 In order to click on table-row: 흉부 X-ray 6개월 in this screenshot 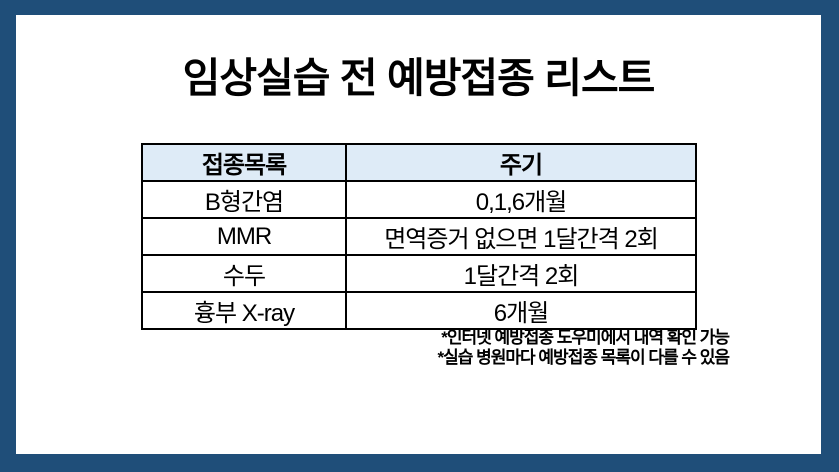, I will do `click(419, 310)`.